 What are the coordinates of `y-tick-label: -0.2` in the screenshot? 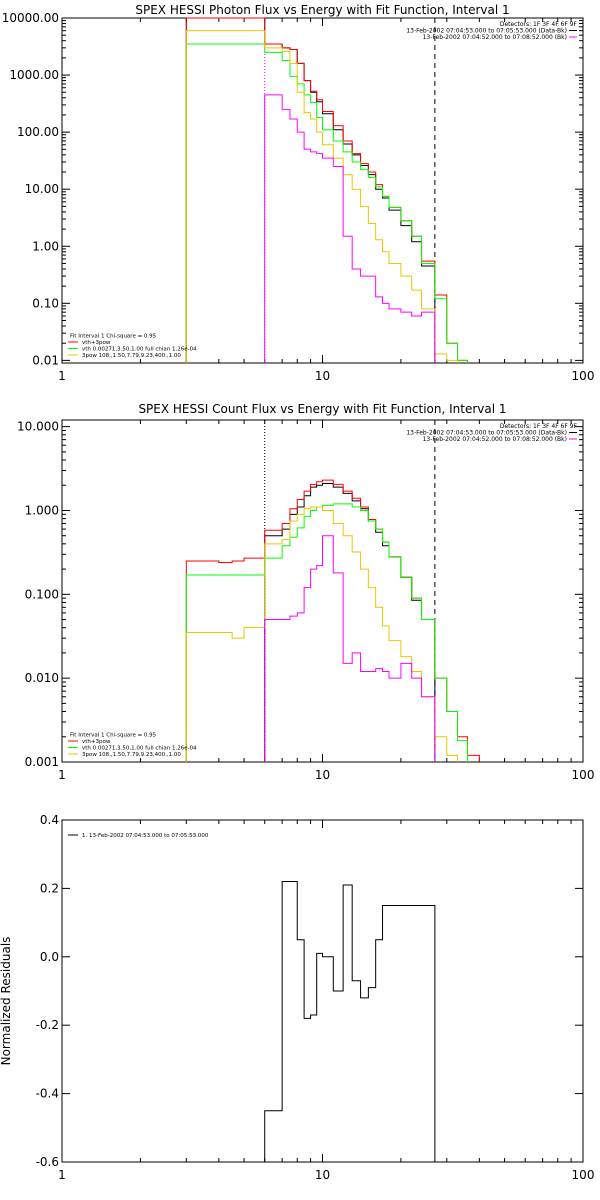 It's located at (47, 1025).